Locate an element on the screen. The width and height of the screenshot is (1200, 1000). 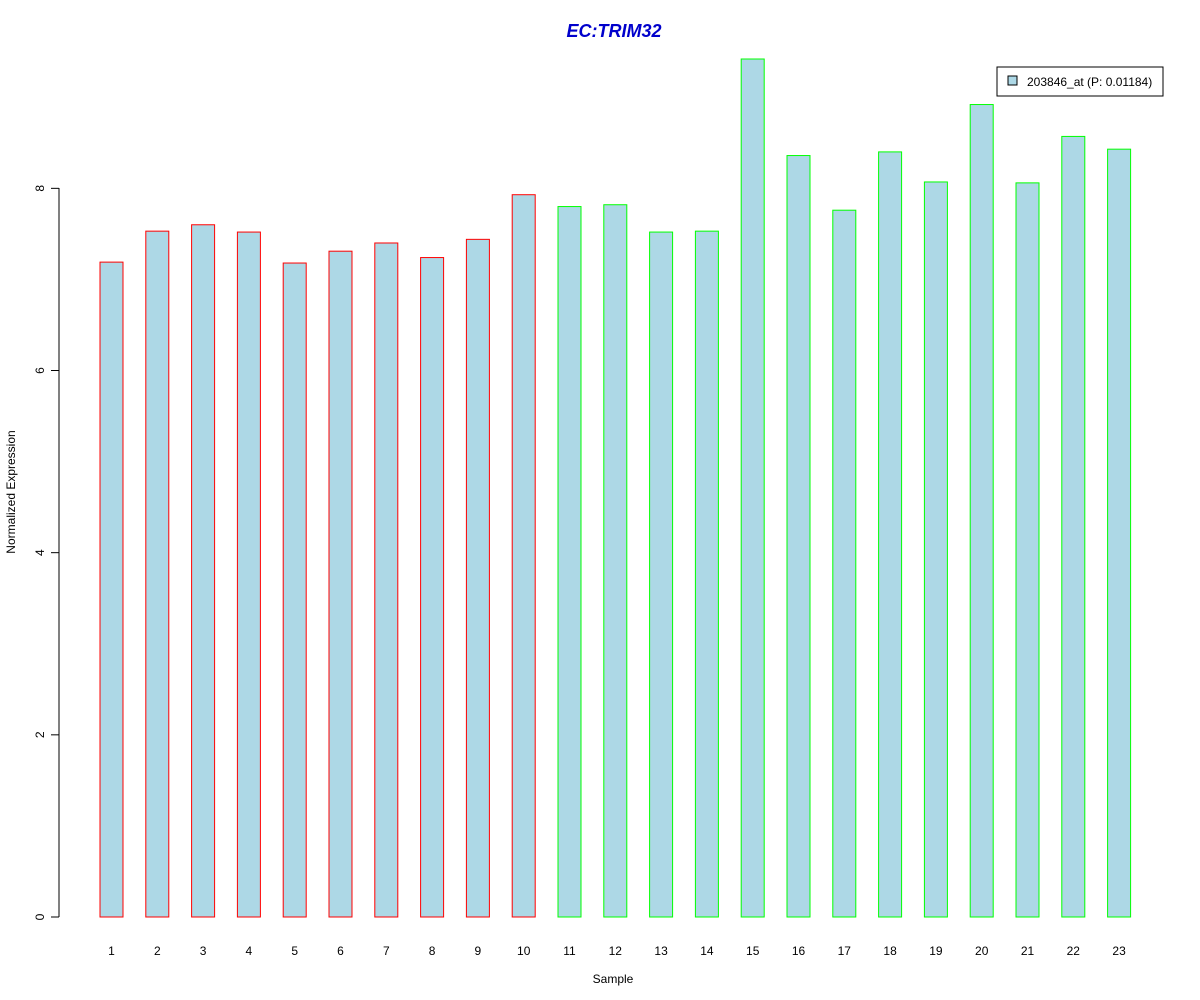
x-tick-label: 10 is located at coordinates (524, 951).